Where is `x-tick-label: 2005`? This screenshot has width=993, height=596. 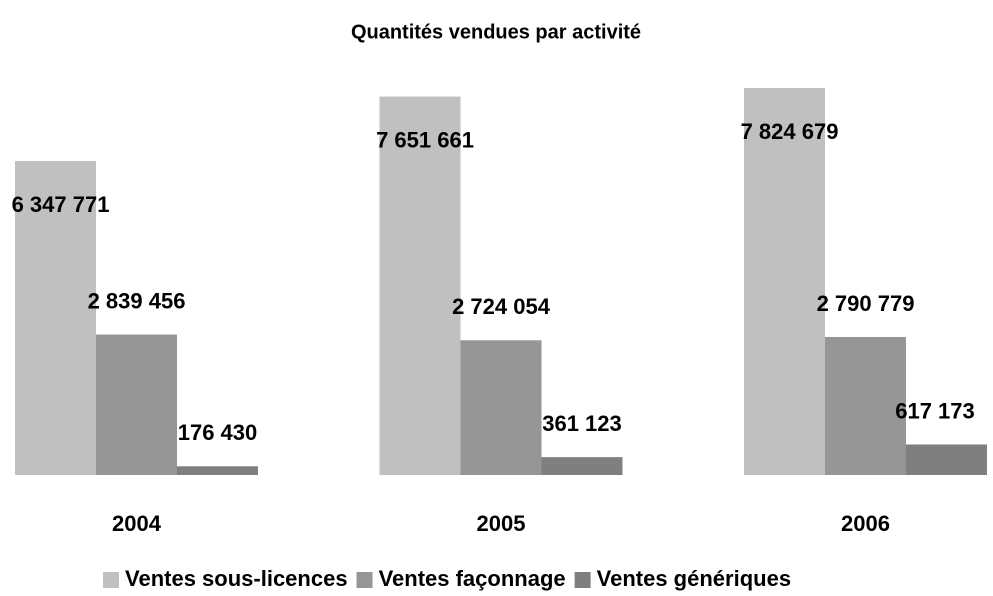 x-tick-label: 2005 is located at coordinates (501, 523).